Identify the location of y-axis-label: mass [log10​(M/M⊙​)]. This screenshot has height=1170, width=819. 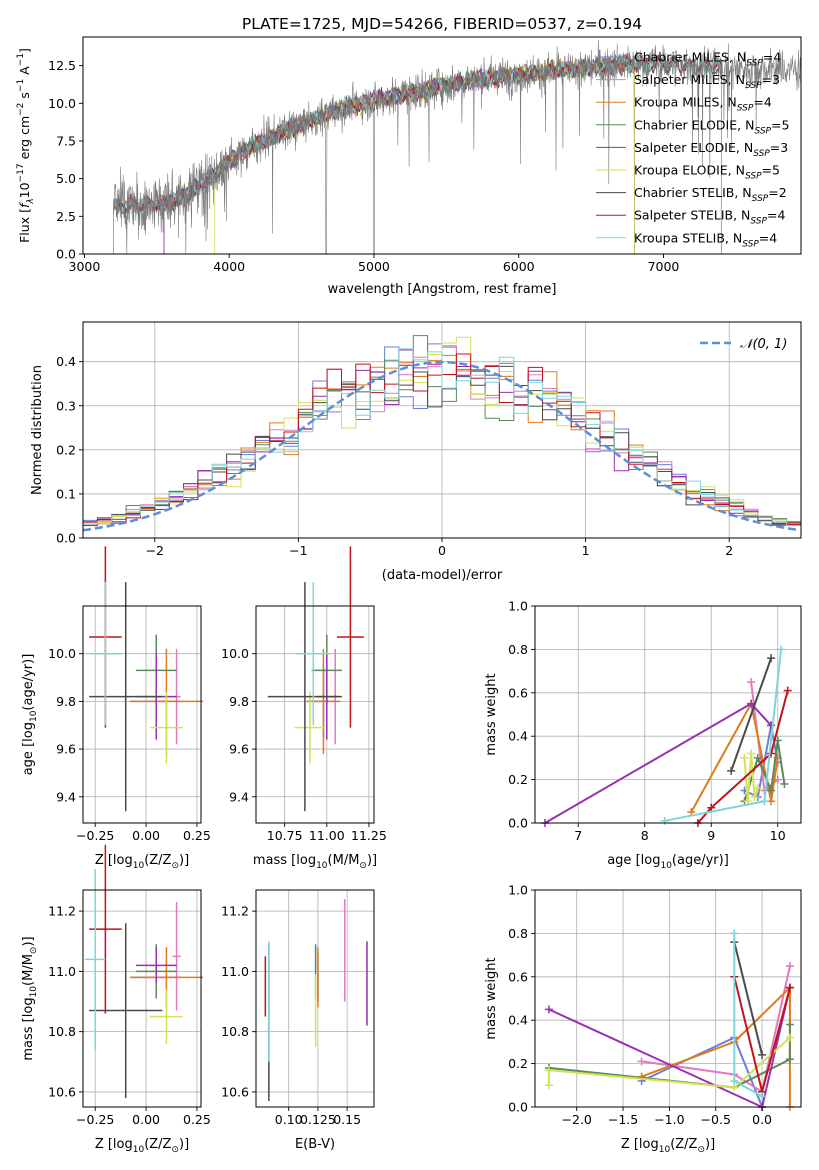
(30, 998).